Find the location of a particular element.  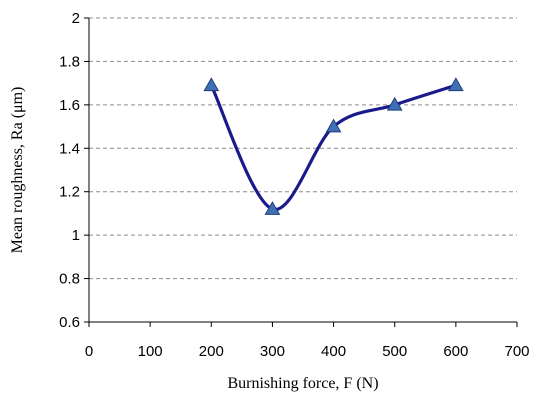

y-tick-label: 0.6 is located at coordinates (69, 322).